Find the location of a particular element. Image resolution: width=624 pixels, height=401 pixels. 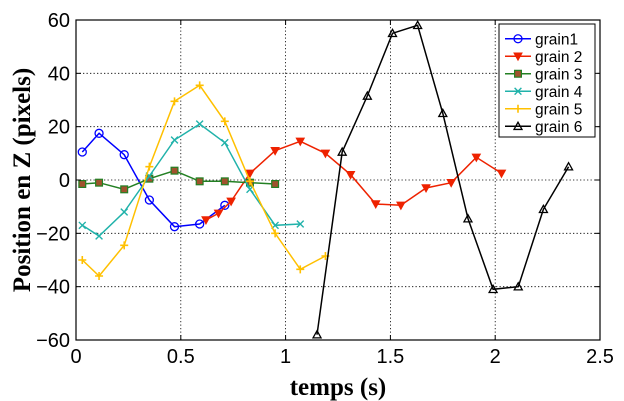

legend-item: grain 5 is located at coordinates (543, 109).